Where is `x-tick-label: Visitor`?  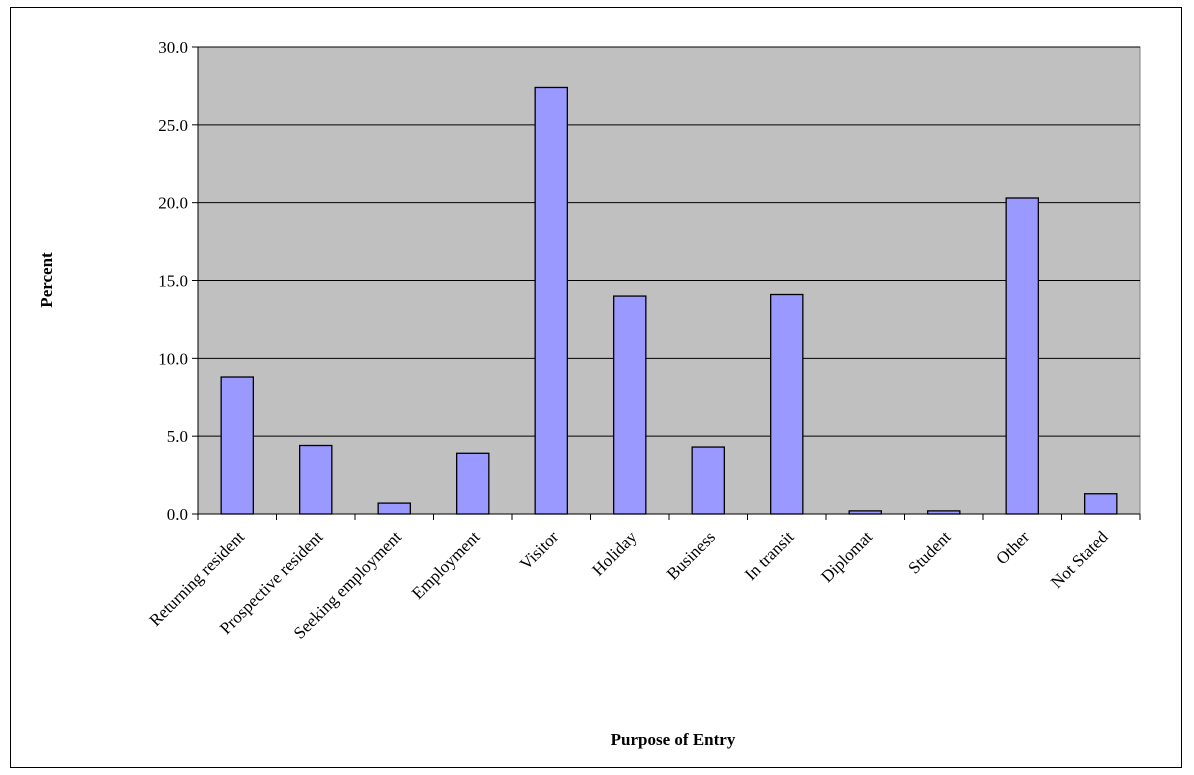
x-tick-label: Visitor is located at coordinates (539, 550).